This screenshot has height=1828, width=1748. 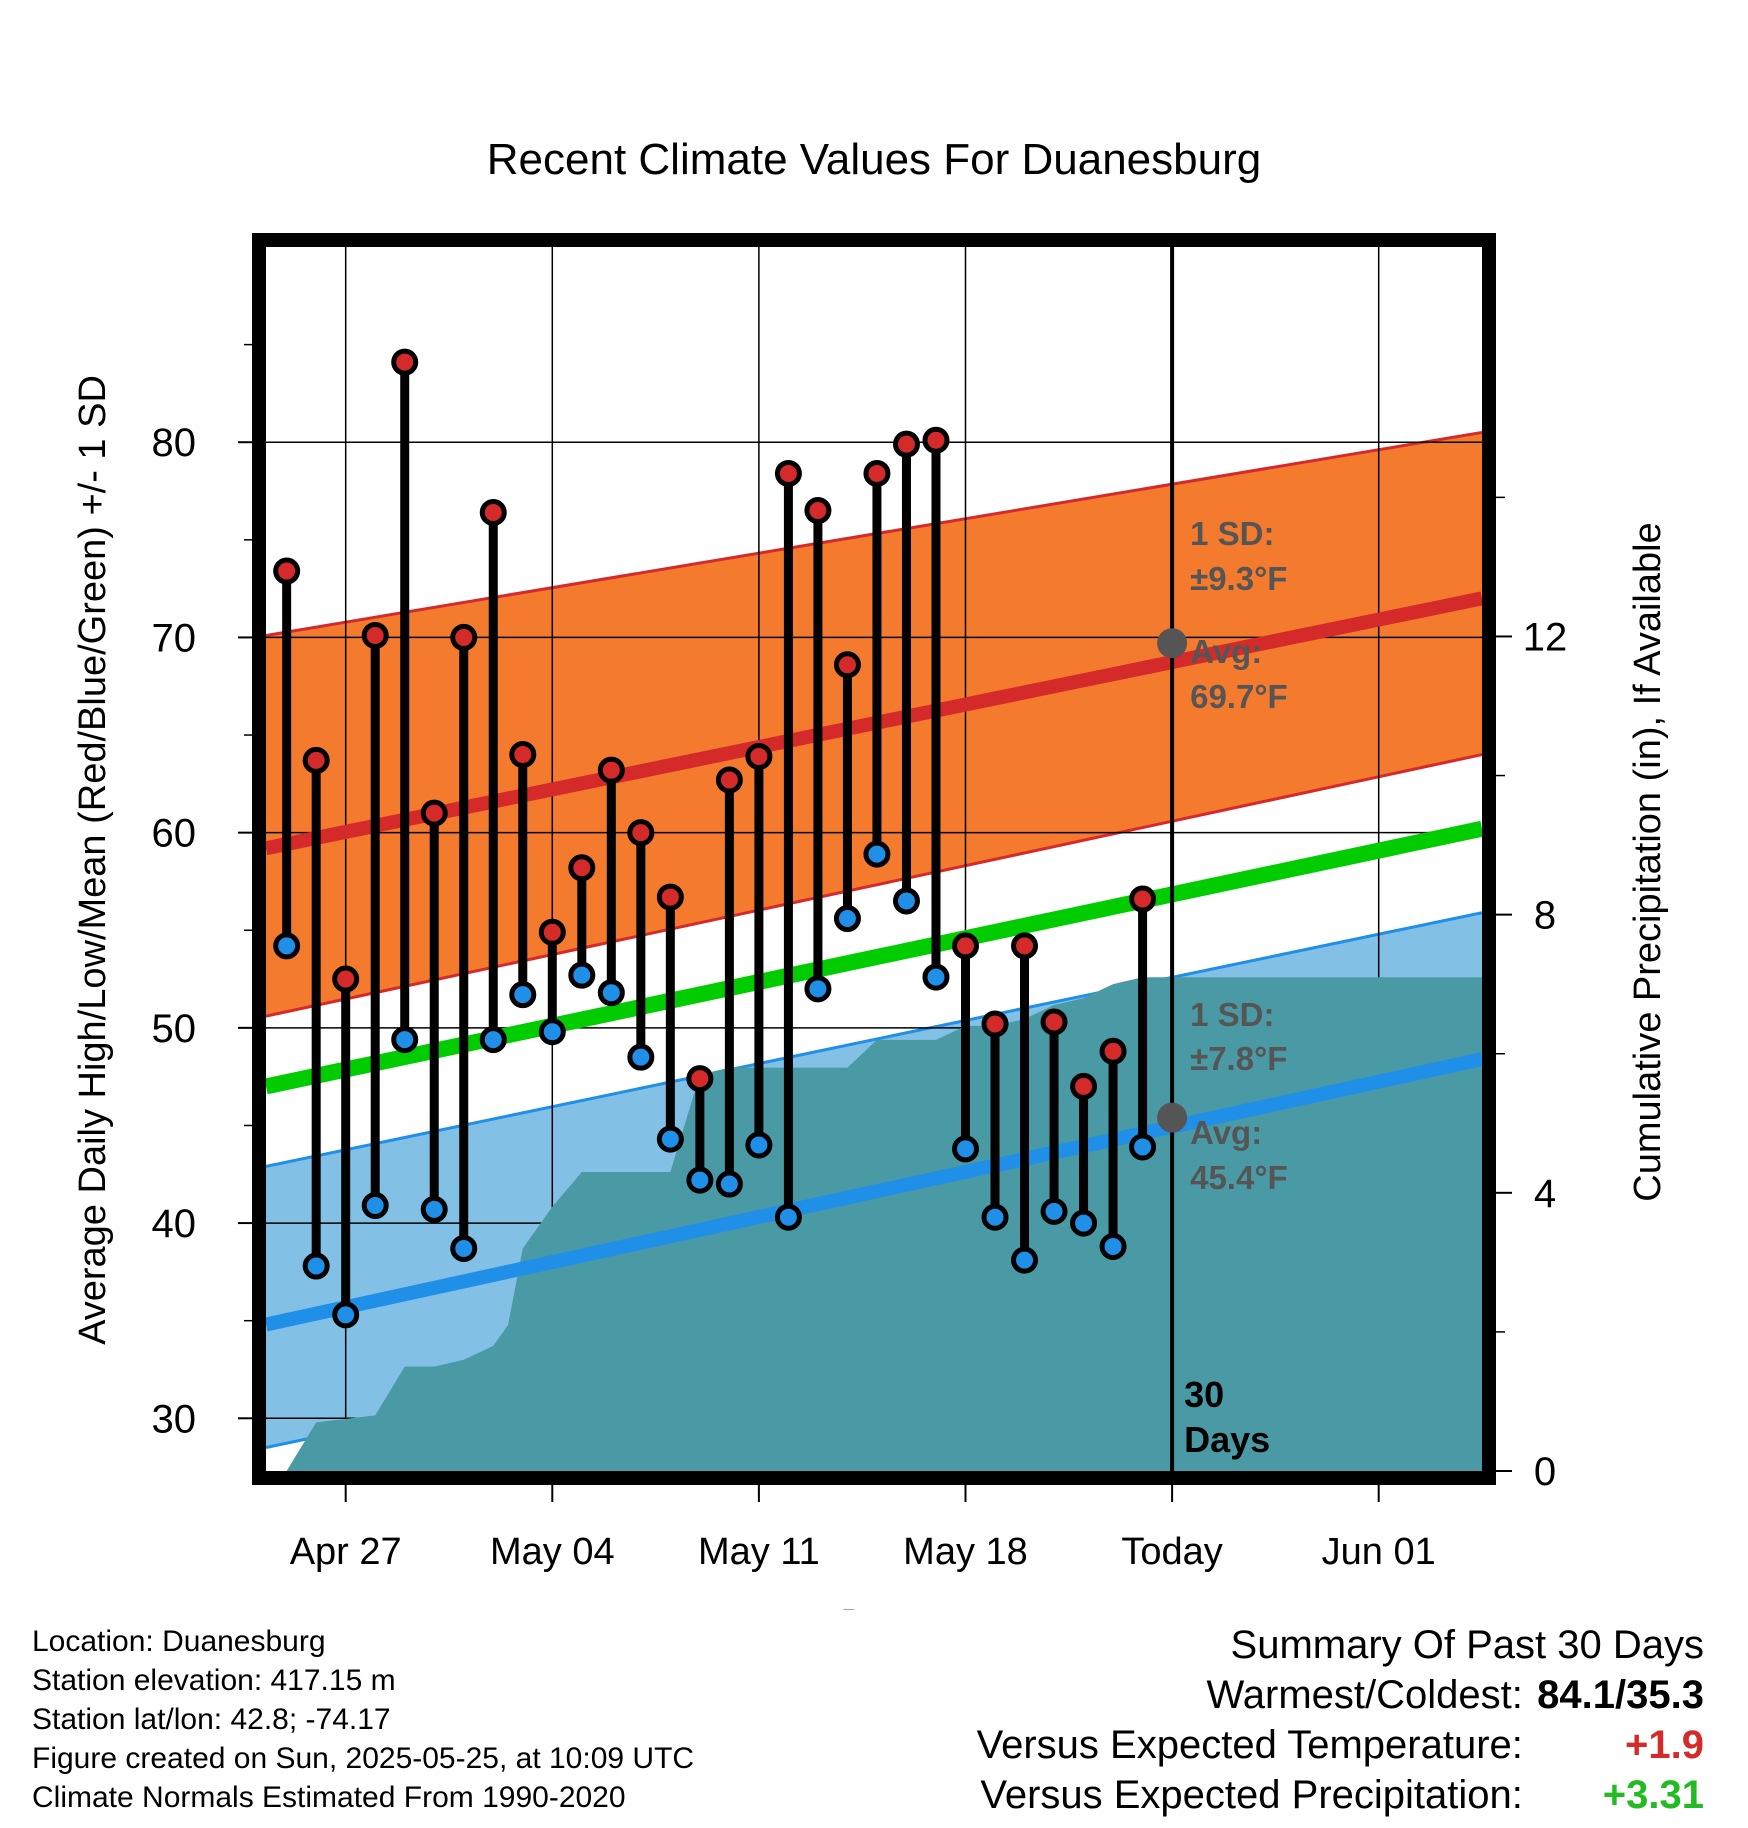 I want to click on x-tick-label: Apr 27, so click(x=346, y=1552).